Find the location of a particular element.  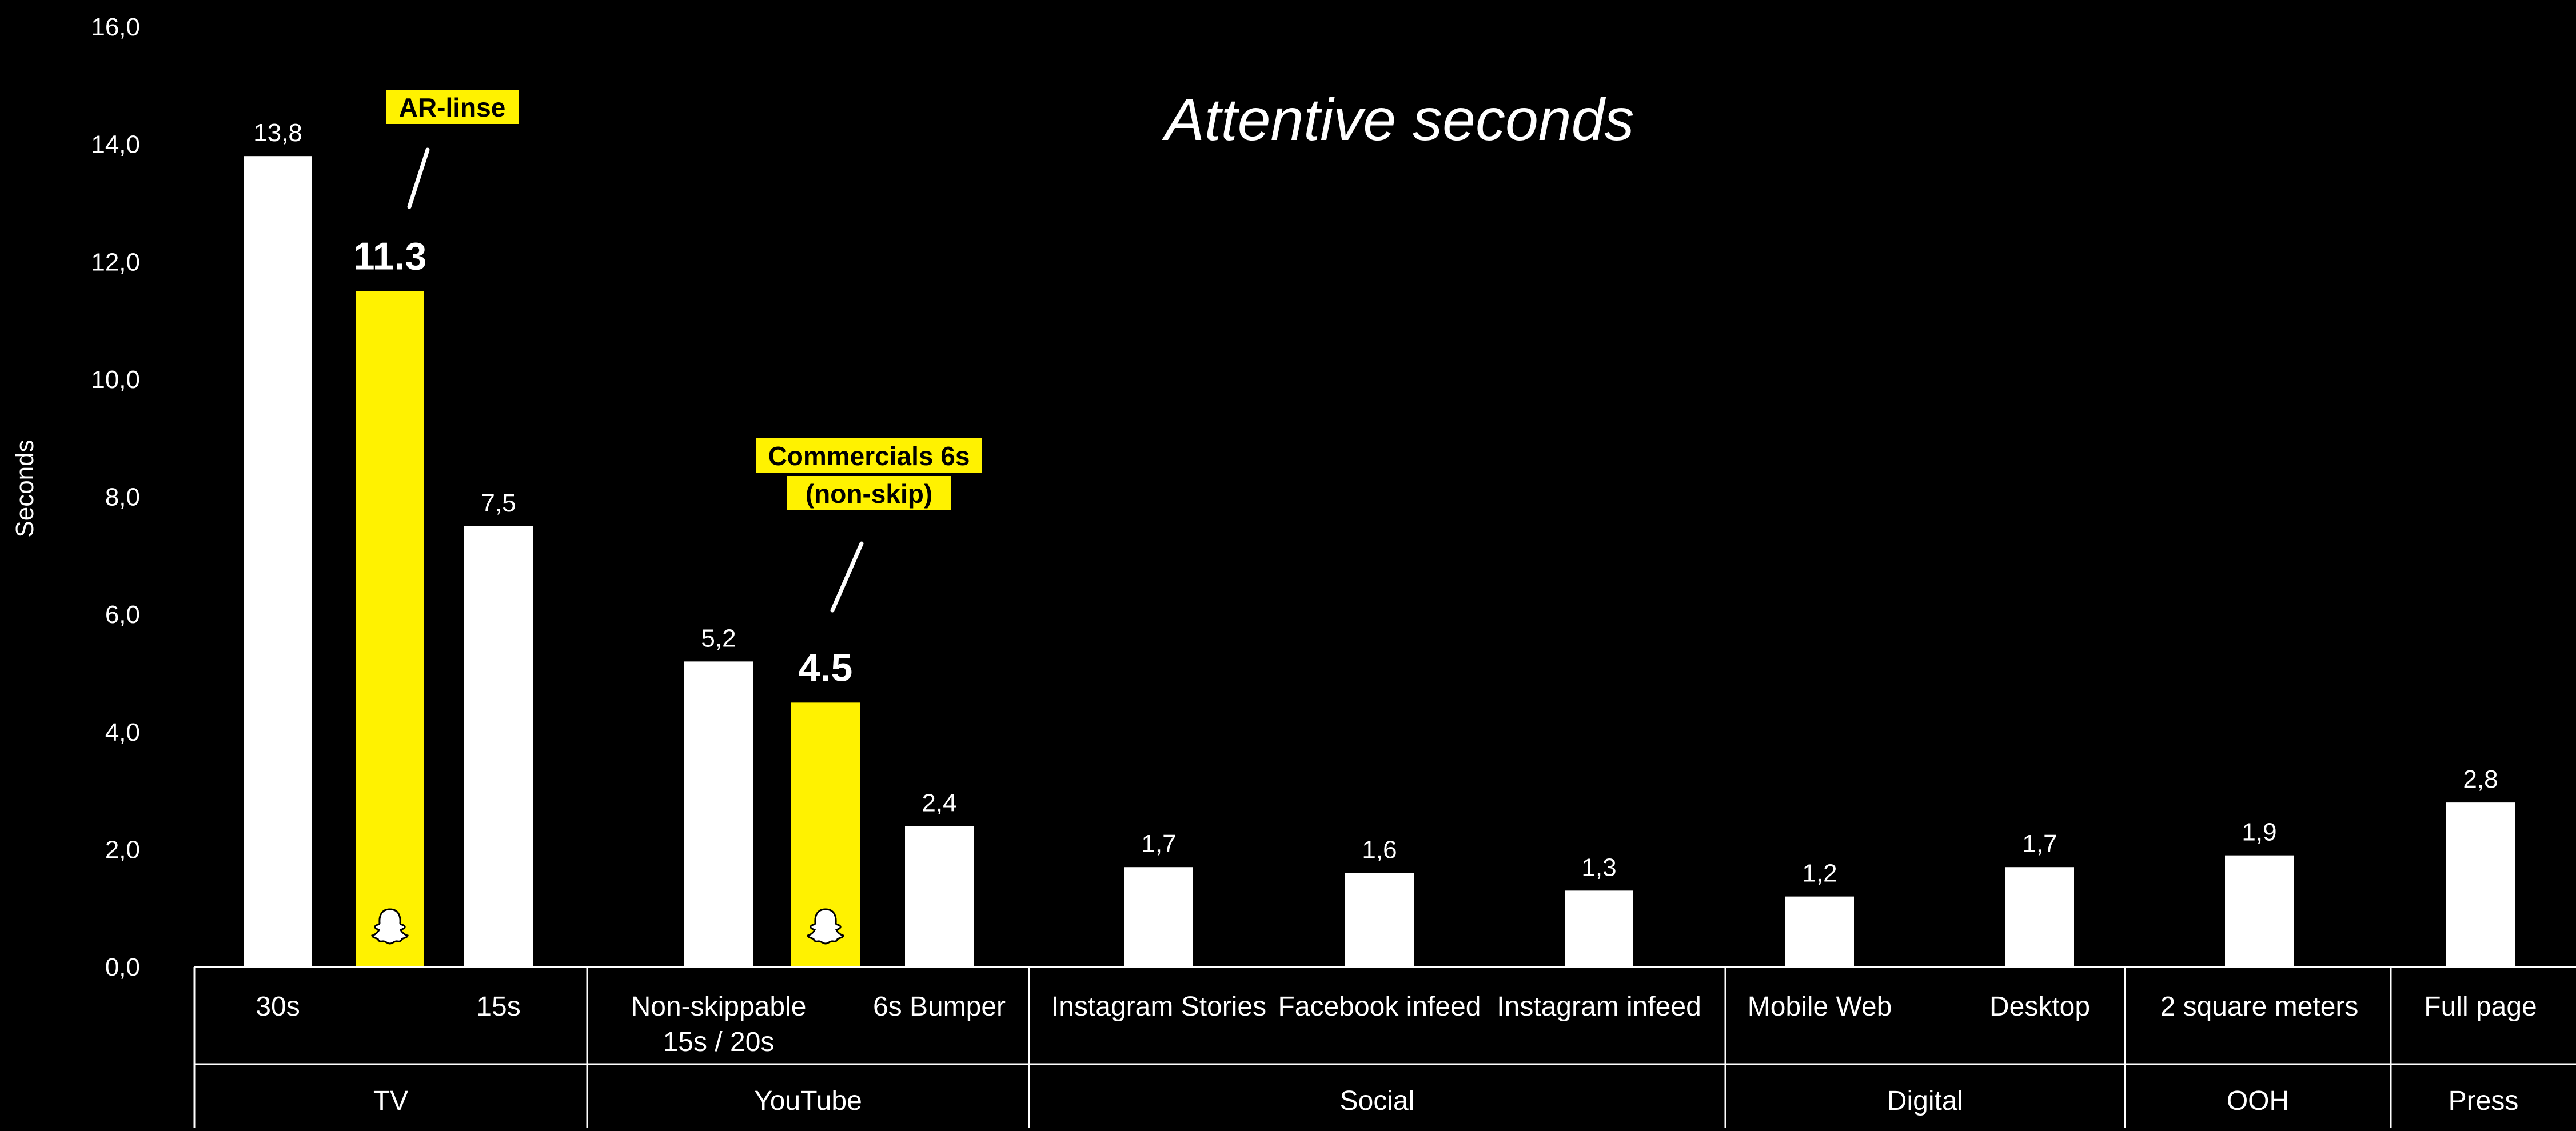

y-tick-label: 12,0 is located at coordinates (115, 262).